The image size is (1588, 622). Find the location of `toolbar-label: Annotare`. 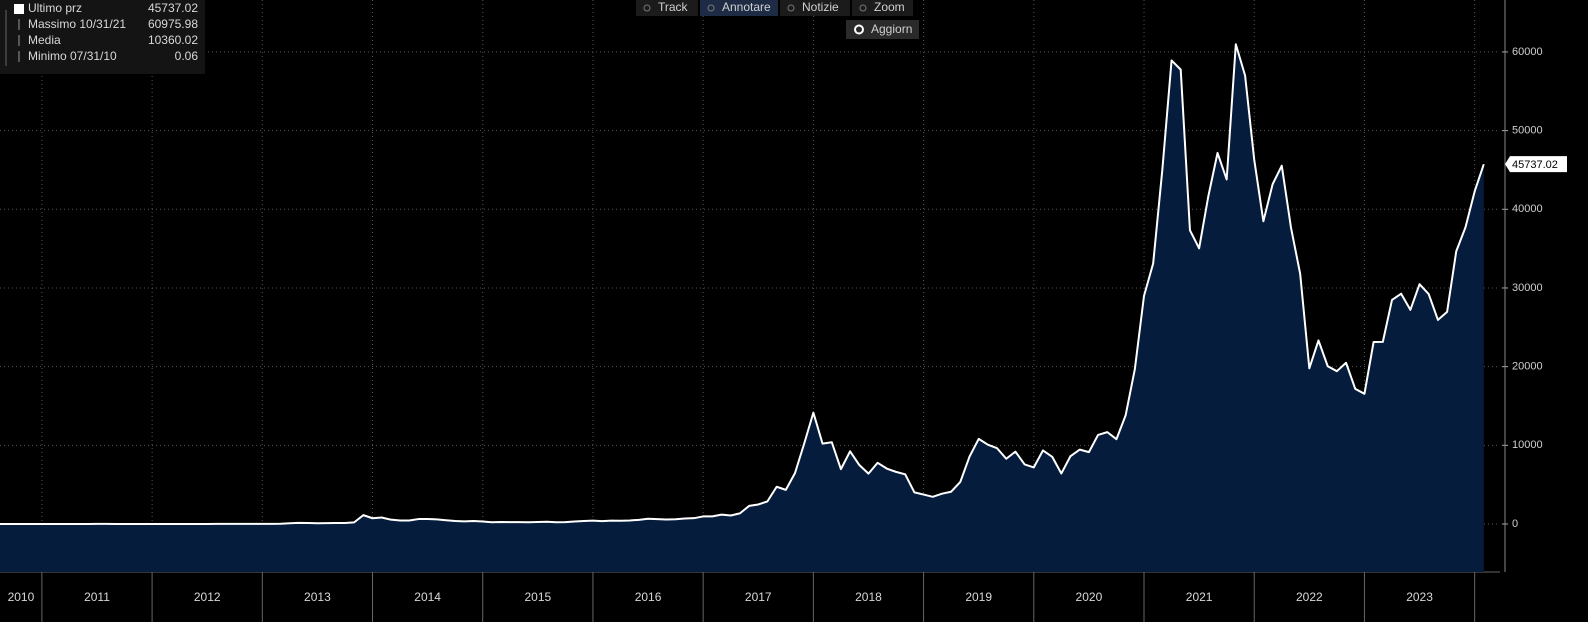

toolbar-label: Annotare is located at coordinates (746, 7).